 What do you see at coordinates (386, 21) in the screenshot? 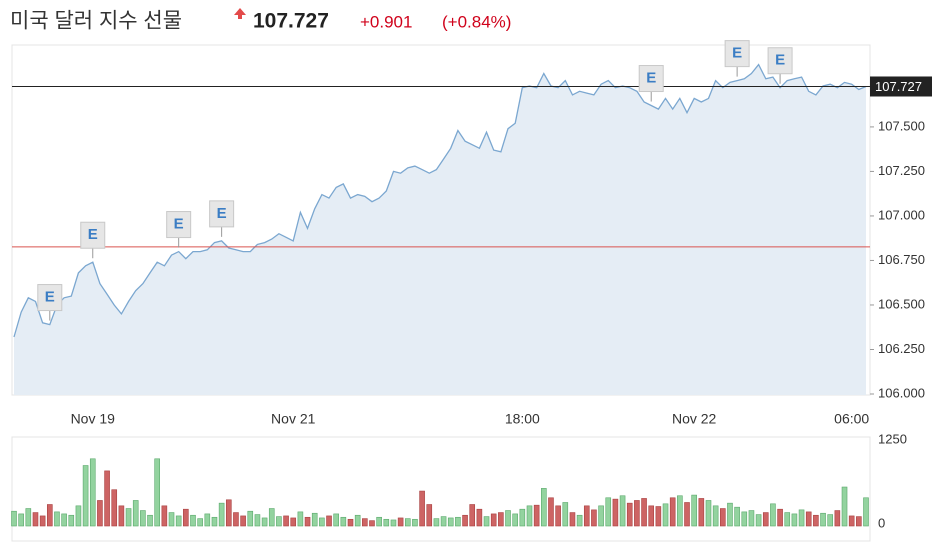
I see `change: +0.901` at bounding box center [386, 21].